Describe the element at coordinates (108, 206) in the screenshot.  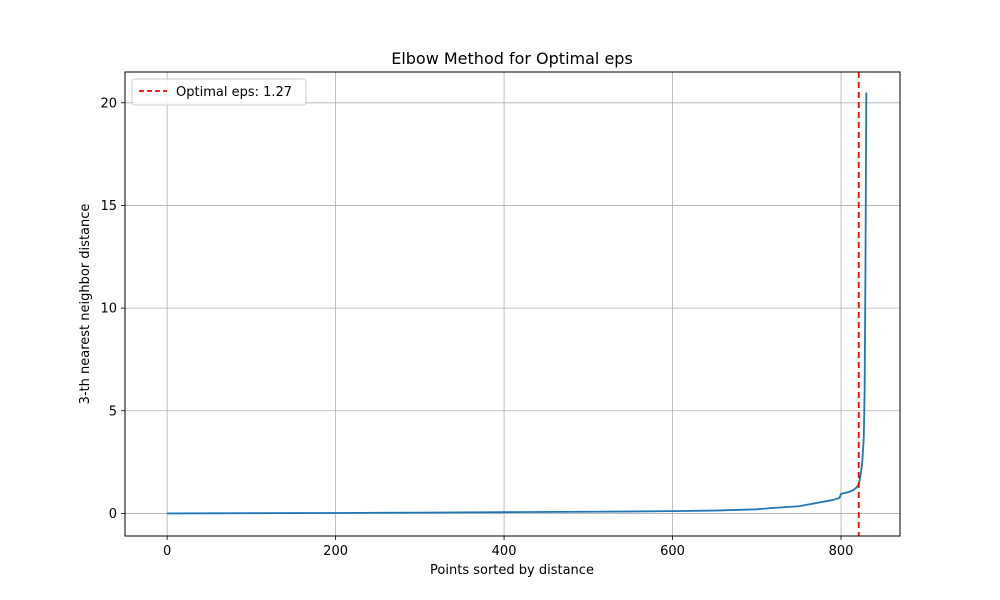
I see `y-tick-label-3: 15` at that location.